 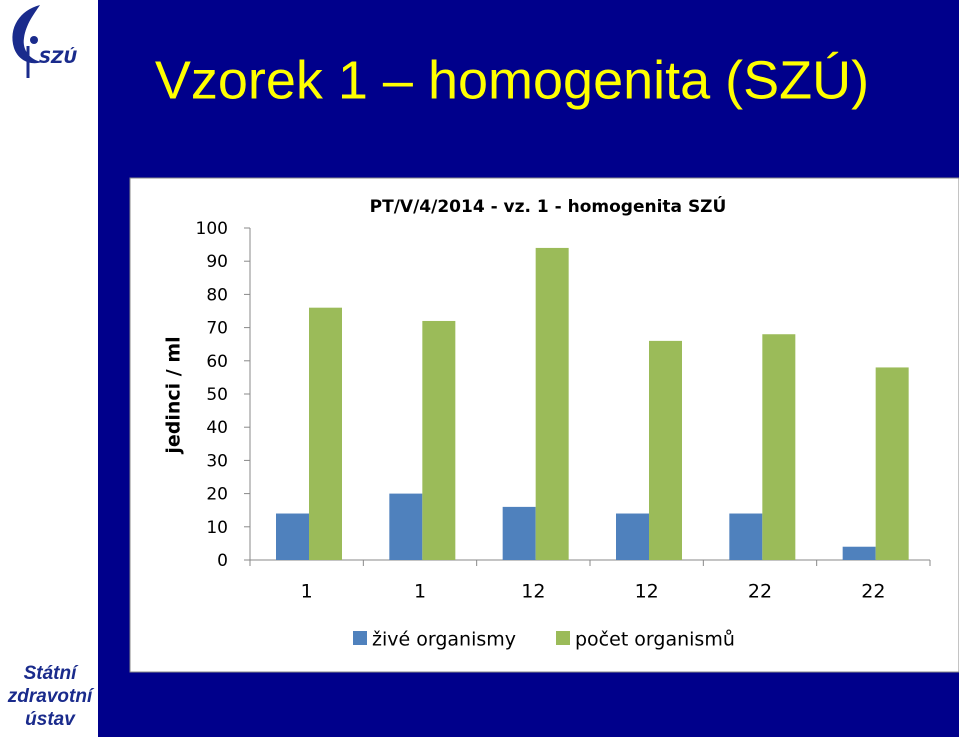 What do you see at coordinates (217, 428) in the screenshot?
I see `y-tick-label: 40` at bounding box center [217, 428].